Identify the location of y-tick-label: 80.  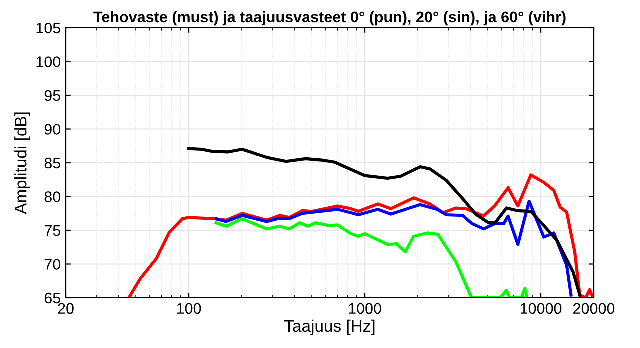
(52, 197).